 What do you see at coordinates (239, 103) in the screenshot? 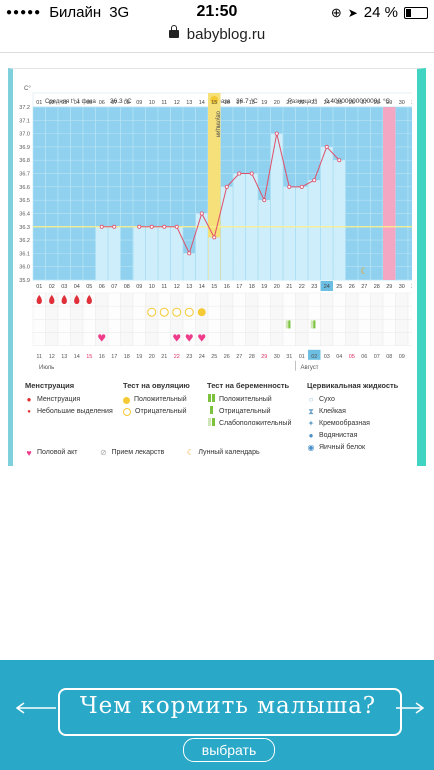
I see `top-day-label: 17` at bounding box center [239, 103].